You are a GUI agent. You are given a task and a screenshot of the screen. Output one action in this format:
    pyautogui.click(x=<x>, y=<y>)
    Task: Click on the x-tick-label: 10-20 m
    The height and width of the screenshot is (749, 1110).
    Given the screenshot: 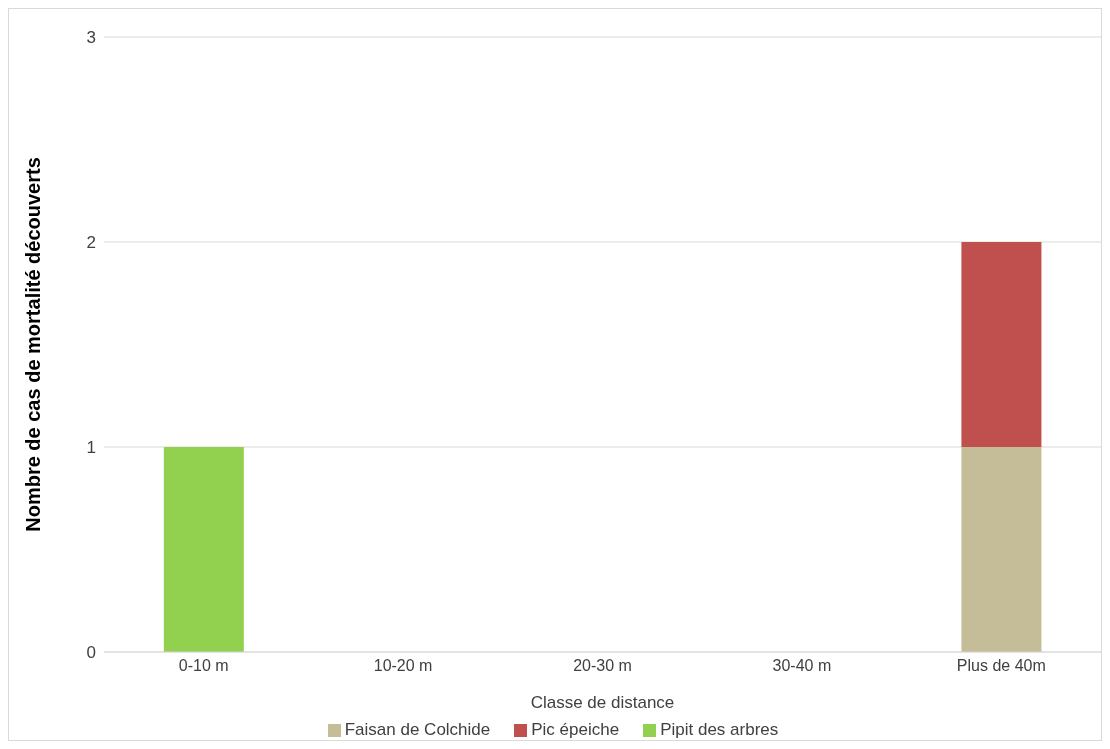 What is the action you would take?
    pyautogui.click(x=403, y=666)
    